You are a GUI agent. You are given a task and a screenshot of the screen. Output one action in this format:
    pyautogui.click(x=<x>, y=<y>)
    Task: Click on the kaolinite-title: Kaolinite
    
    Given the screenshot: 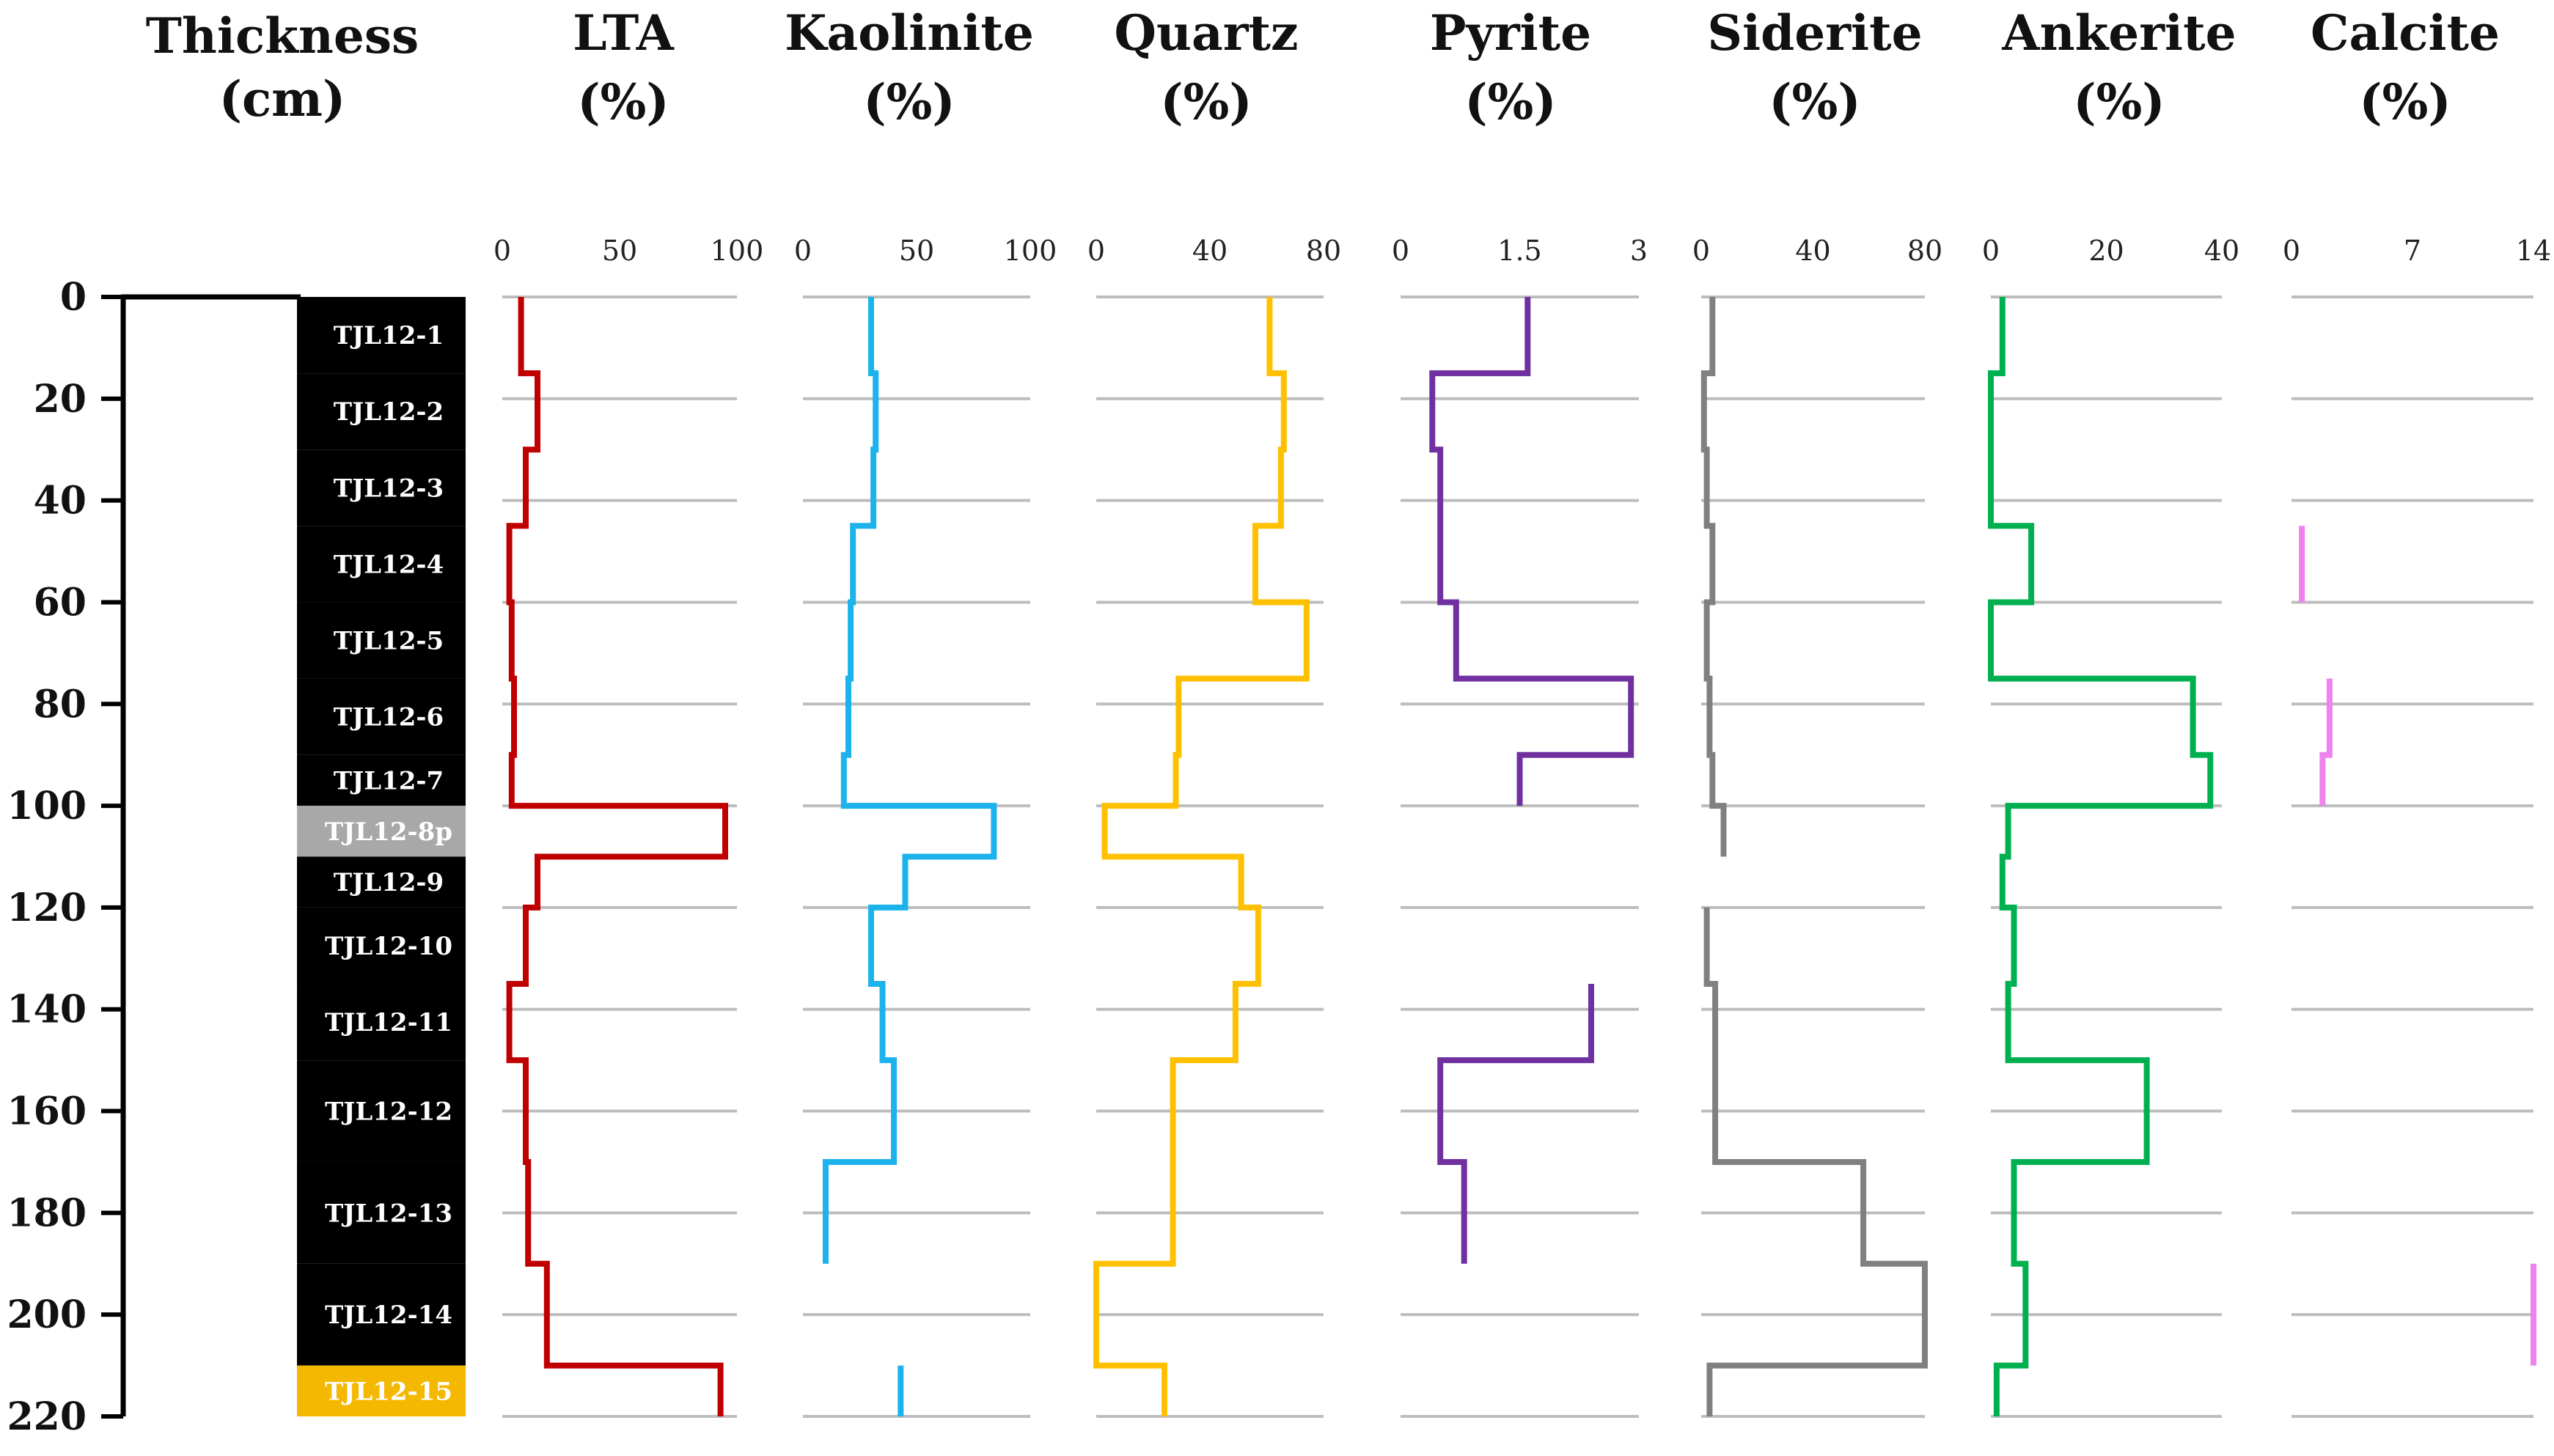 What is the action you would take?
    pyautogui.click(x=909, y=33)
    